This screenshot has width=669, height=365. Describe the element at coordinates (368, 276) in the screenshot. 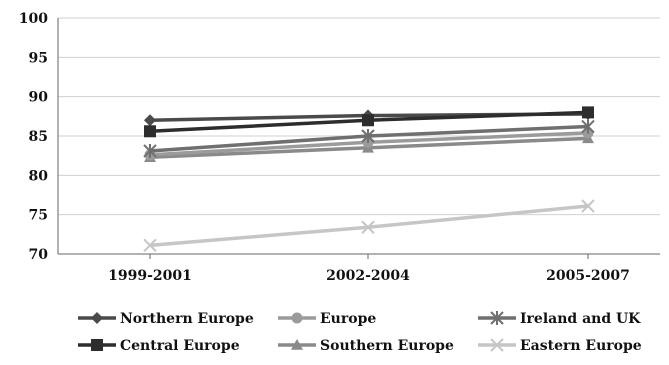

I see `x-tick-label: 2002-2004` at that location.